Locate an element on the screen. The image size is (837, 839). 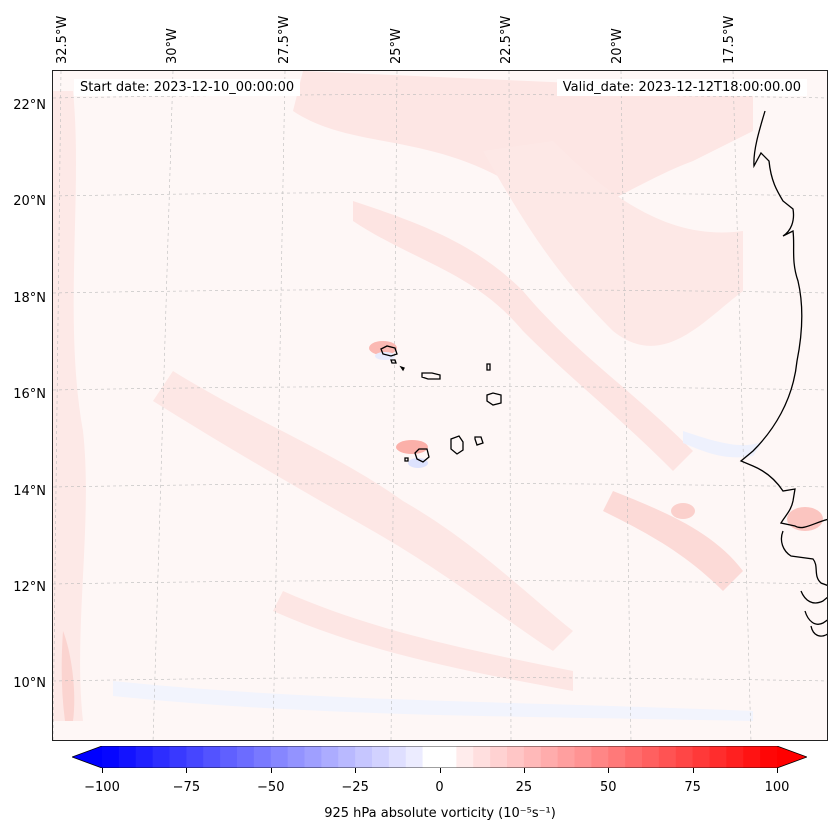
lat-label-16n: 16°N is located at coordinates (29, 394).